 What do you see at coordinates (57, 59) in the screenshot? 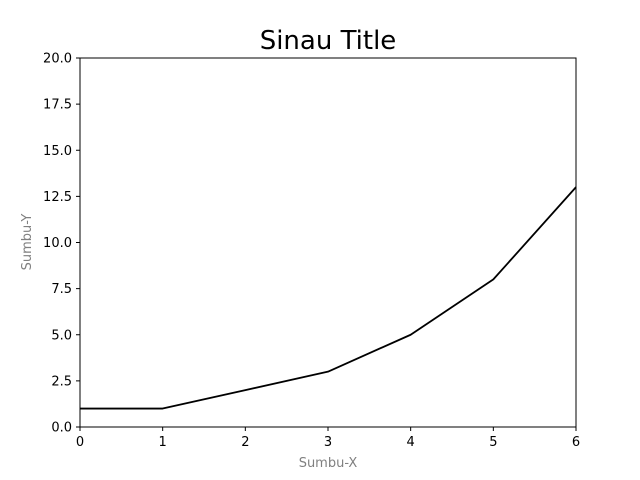
I see `y-tick-label: 20.0` at bounding box center [57, 59].